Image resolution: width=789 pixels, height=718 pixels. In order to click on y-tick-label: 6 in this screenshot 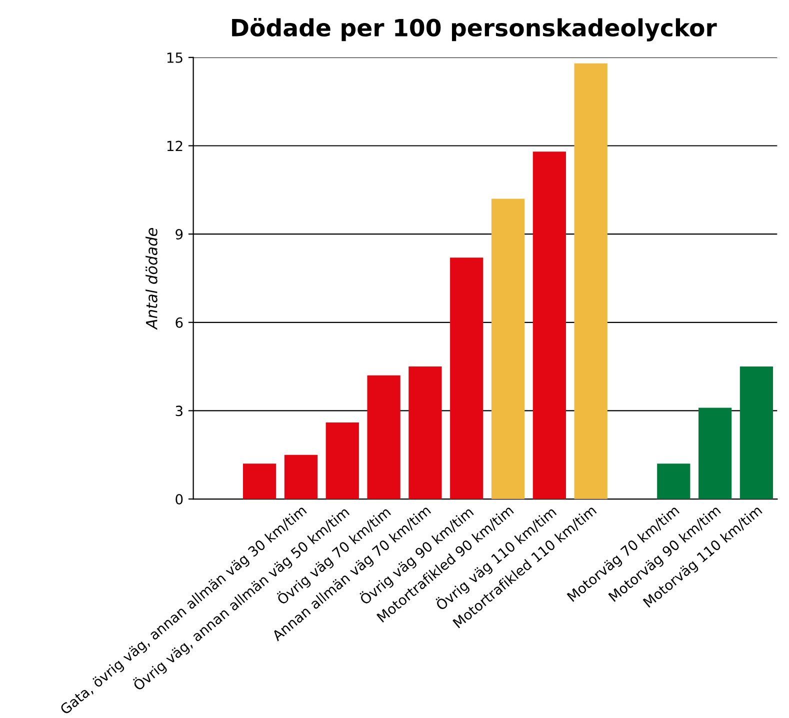, I will do `click(179, 322)`.